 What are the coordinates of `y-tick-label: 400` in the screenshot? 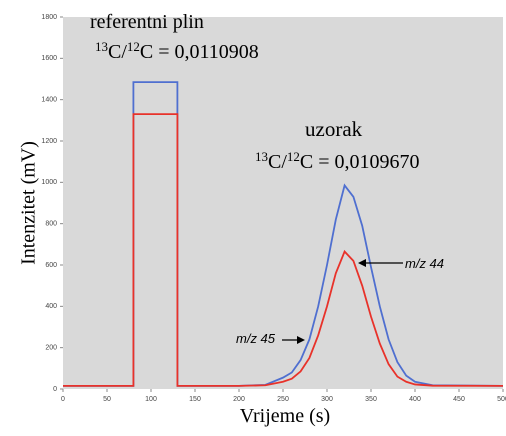 It's located at (51, 306).